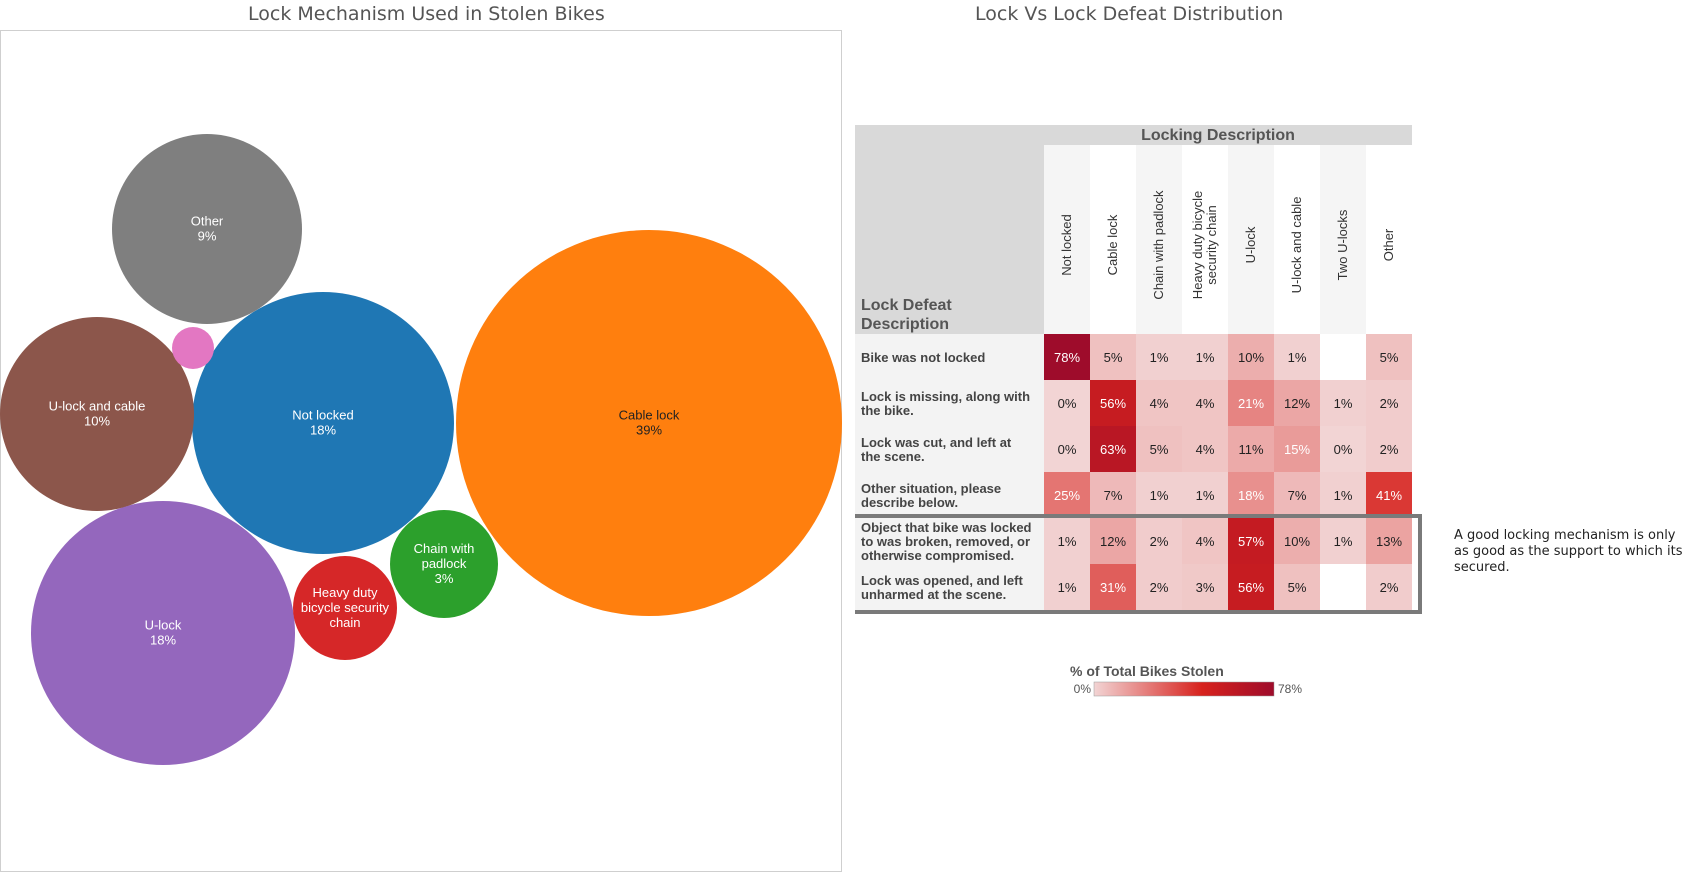  Describe the element at coordinates (426, 14) in the screenshot. I see `bubble-chart-title: Lock Mechanism Used in Stolen Bikes` at that location.